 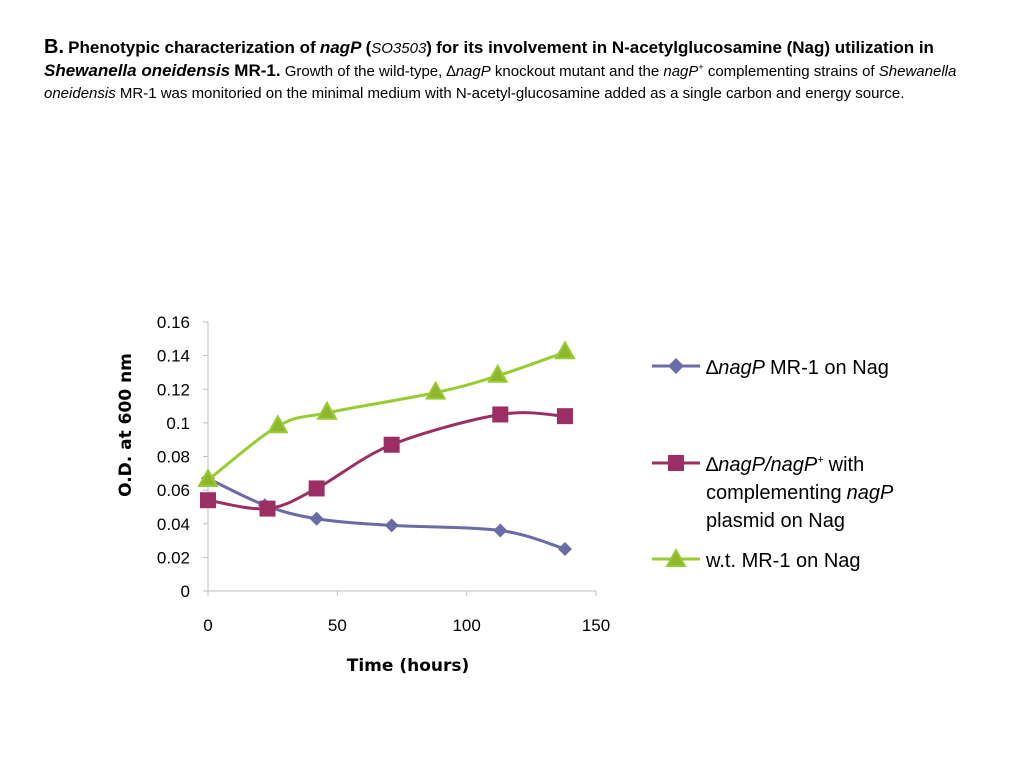 What do you see at coordinates (676, 366) in the screenshot?
I see `legend-marker-diamond` at bounding box center [676, 366].